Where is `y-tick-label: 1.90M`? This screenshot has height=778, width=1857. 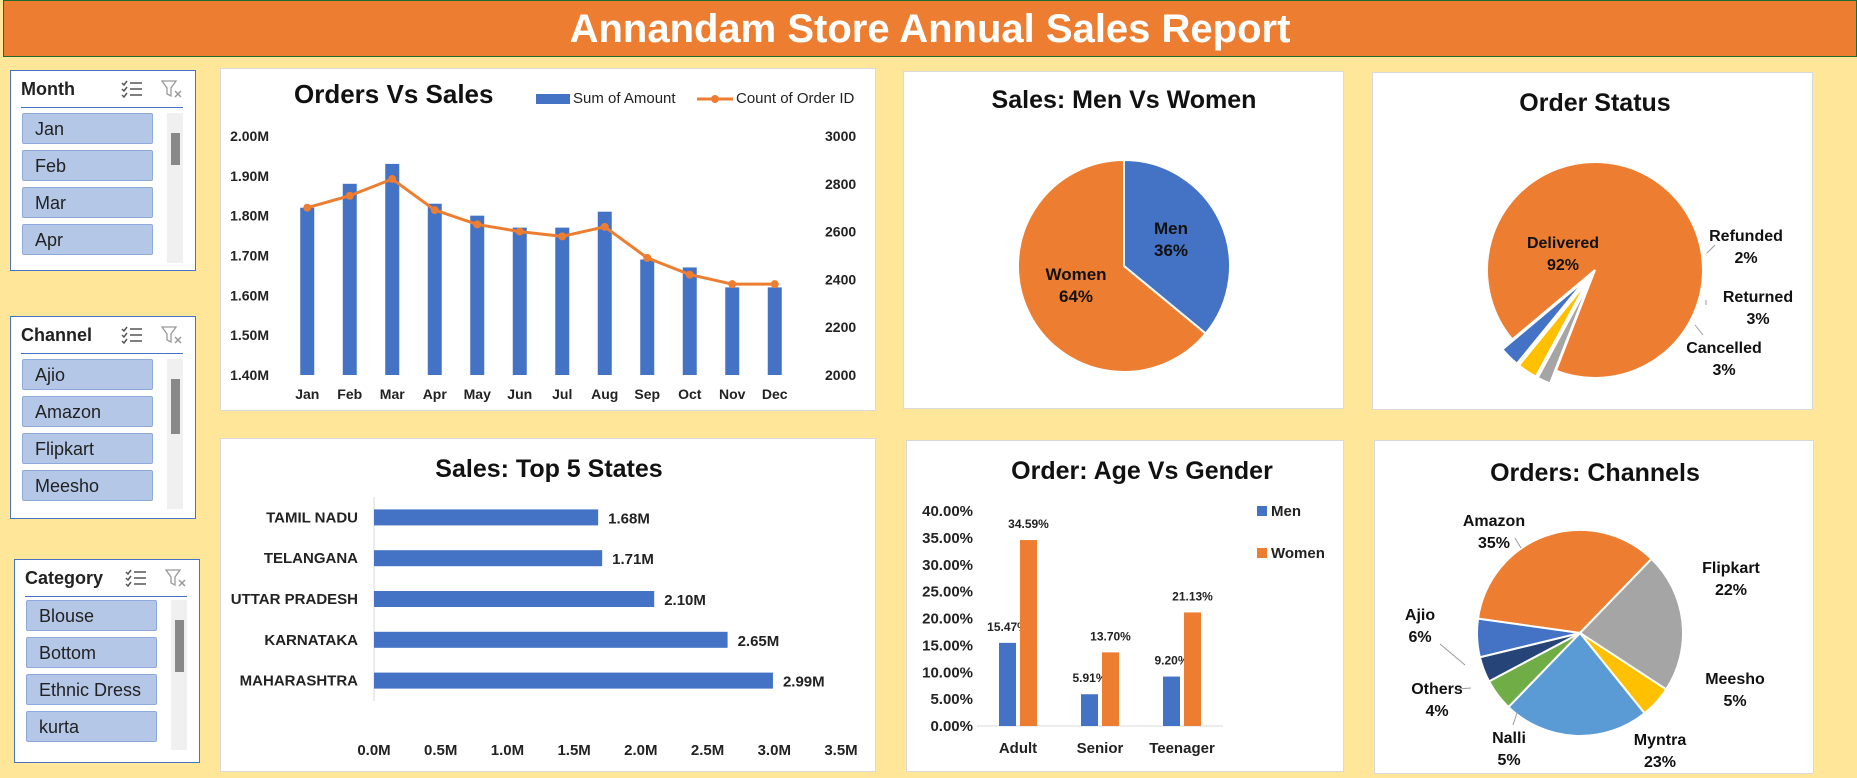
y-tick-label: 1.90M is located at coordinates (249, 176).